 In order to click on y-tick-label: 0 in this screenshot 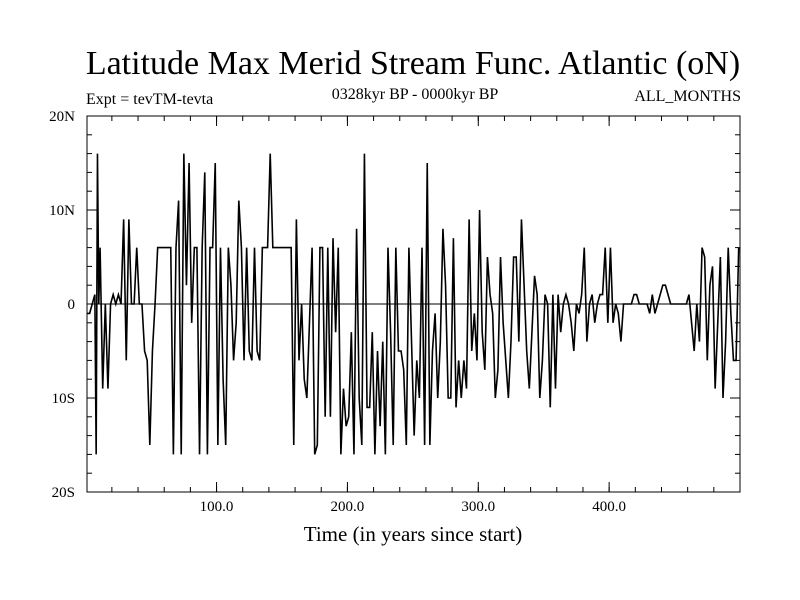, I will do `click(72, 305)`.